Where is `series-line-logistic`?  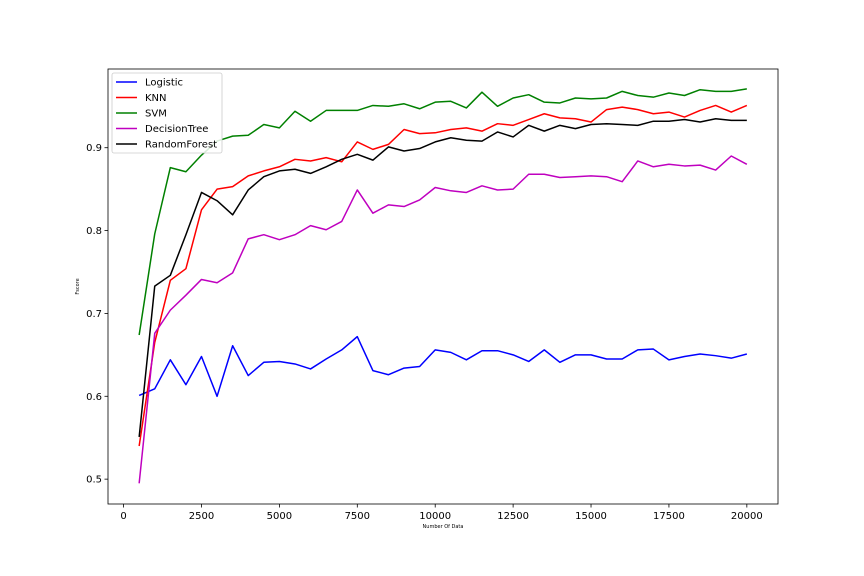 series-line-logistic is located at coordinates (443, 366).